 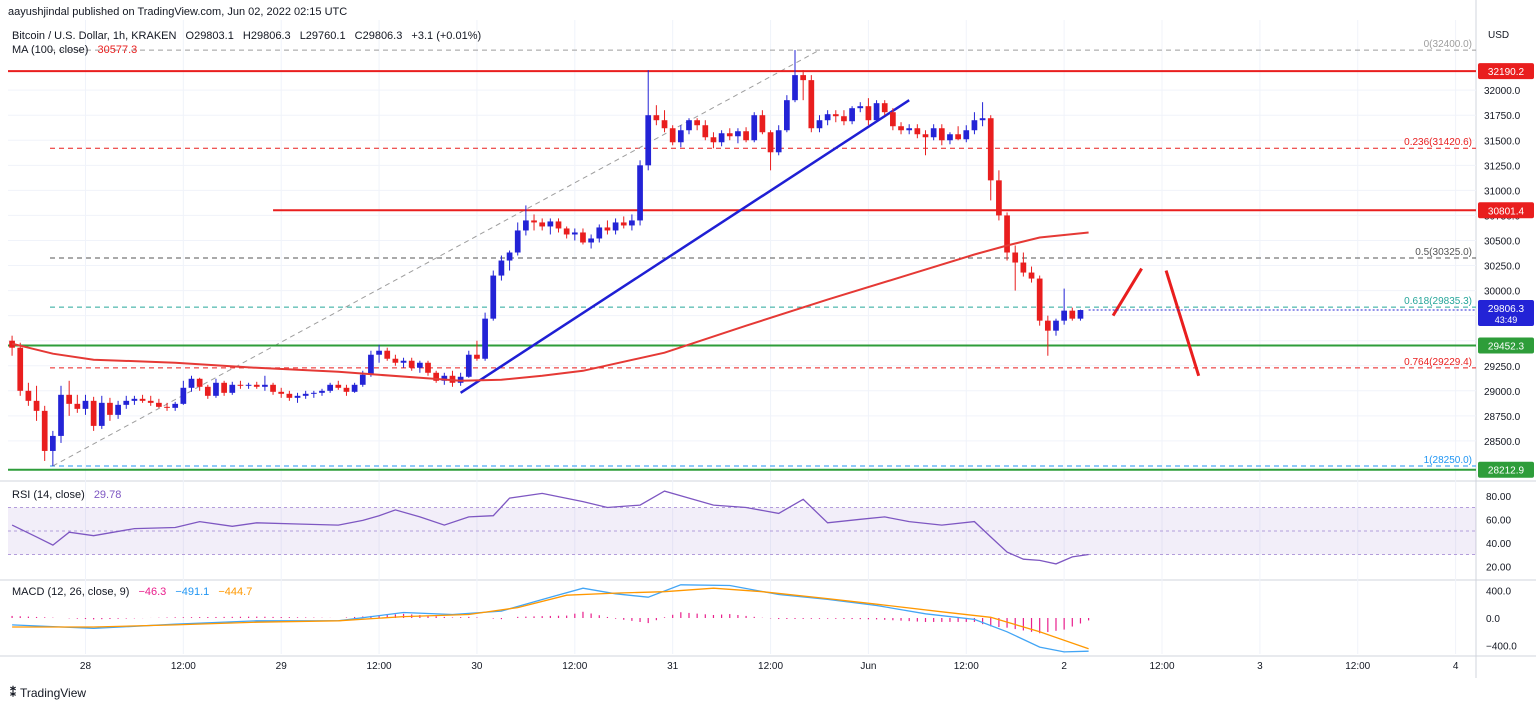 What do you see at coordinates (550, 527) in the screenshot?
I see `rsi-line` at bounding box center [550, 527].